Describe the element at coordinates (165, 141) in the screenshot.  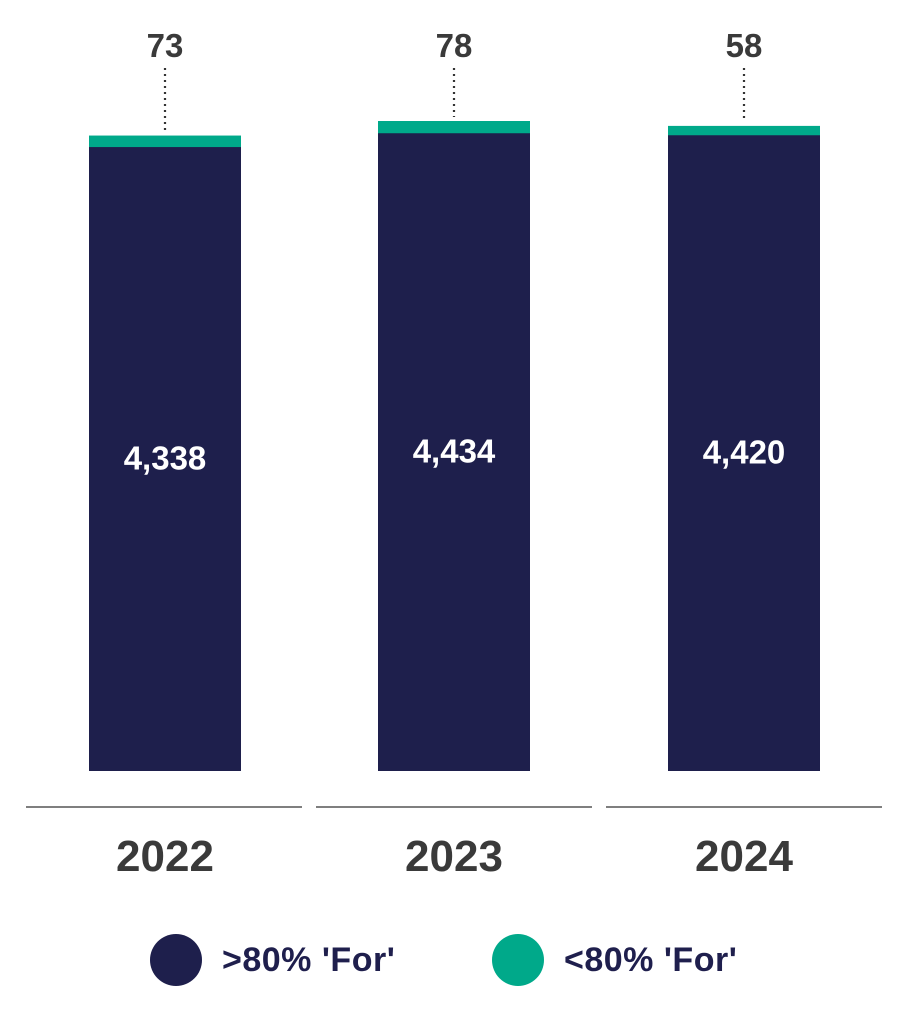
I see `bar-below-80-2022` at that location.